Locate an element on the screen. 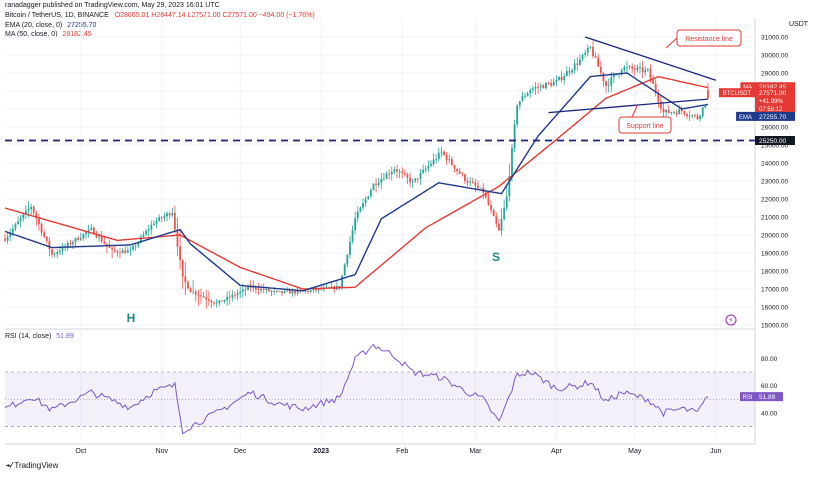 The width and height of the screenshot is (828, 477). support-callout-label: Support line is located at coordinates (644, 126).